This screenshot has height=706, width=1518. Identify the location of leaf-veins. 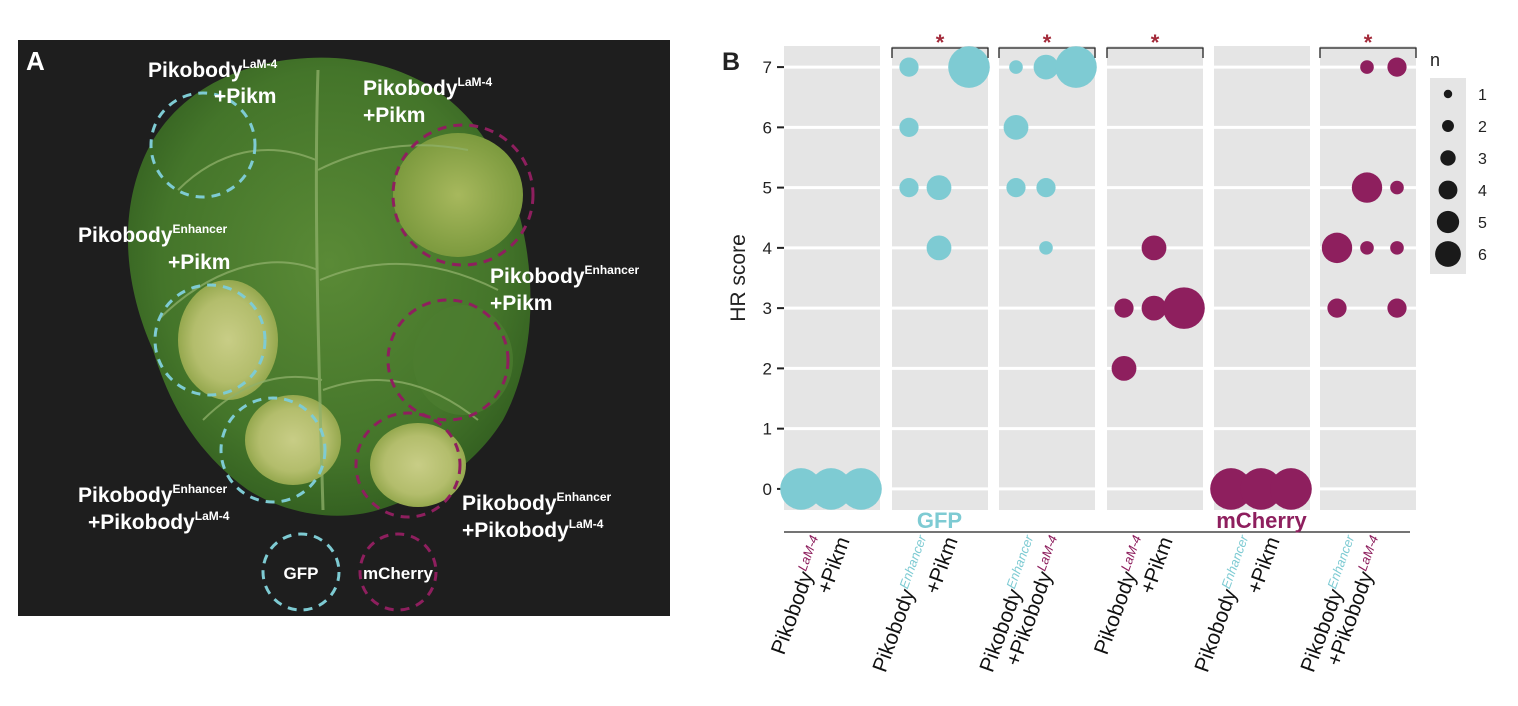
(328, 290).